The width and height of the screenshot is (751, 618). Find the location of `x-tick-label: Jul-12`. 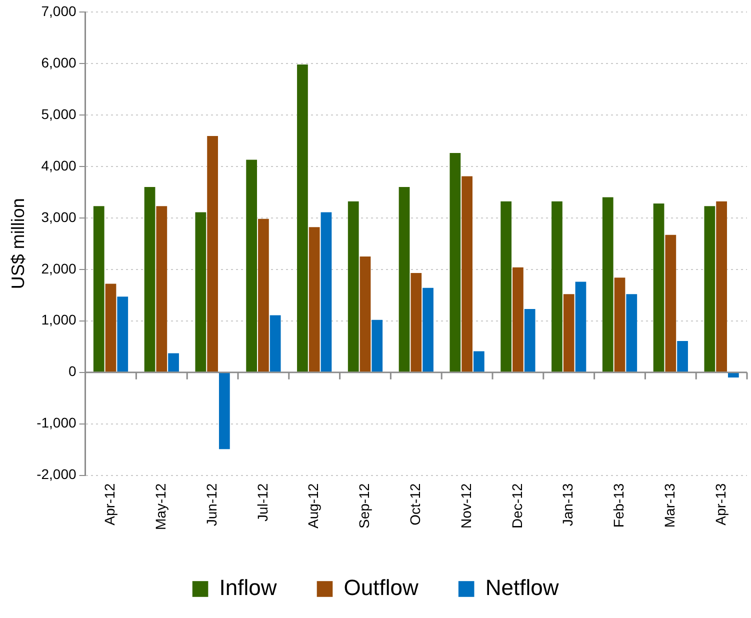

x-tick-label: Jul-12 is located at coordinates (262, 502).